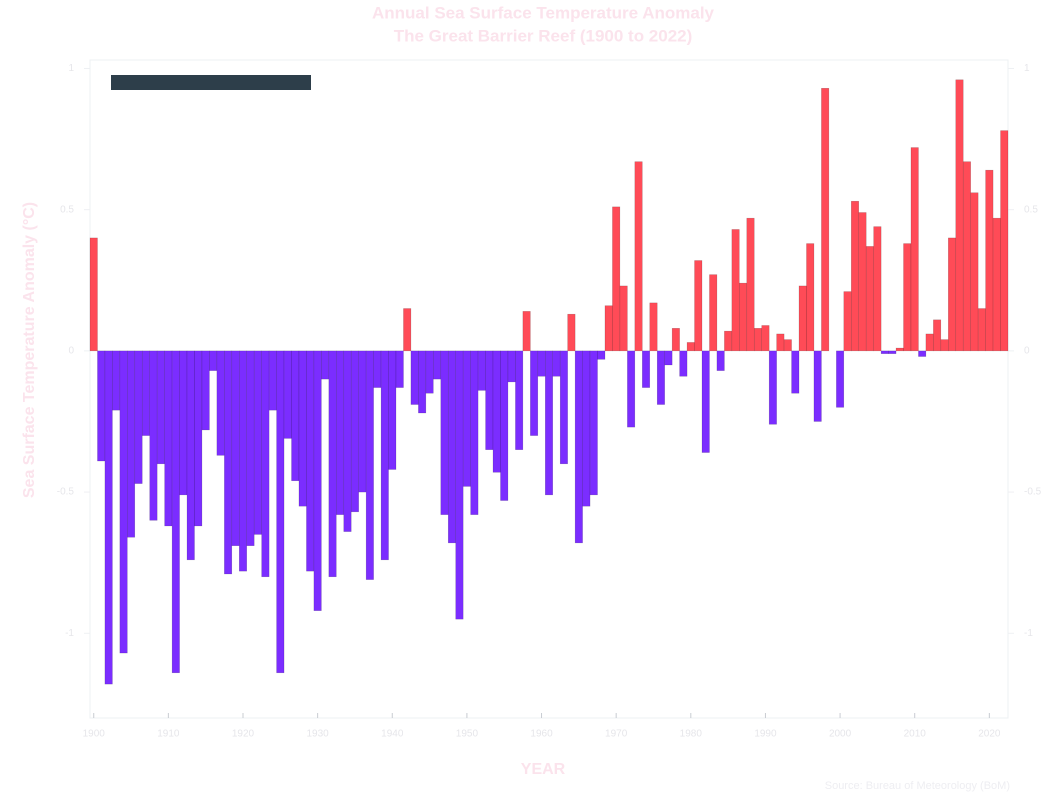 The width and height of the screenshot is (1058, 794). Describe the element at coordinates (1031, 209) in the screenshot. I see `y2-tick-label: 0.5` at that location.